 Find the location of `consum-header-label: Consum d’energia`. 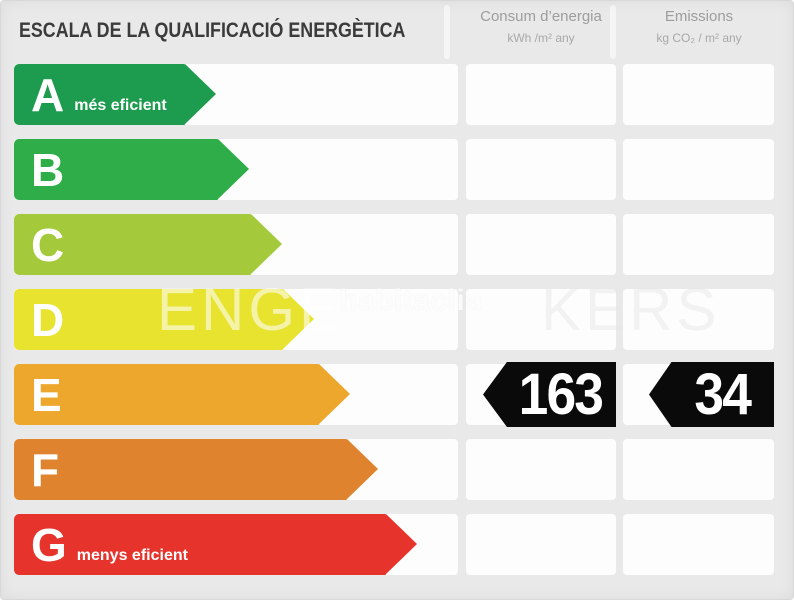

consum-header-label: Consum d’energia is located at coordinates (541, 16).